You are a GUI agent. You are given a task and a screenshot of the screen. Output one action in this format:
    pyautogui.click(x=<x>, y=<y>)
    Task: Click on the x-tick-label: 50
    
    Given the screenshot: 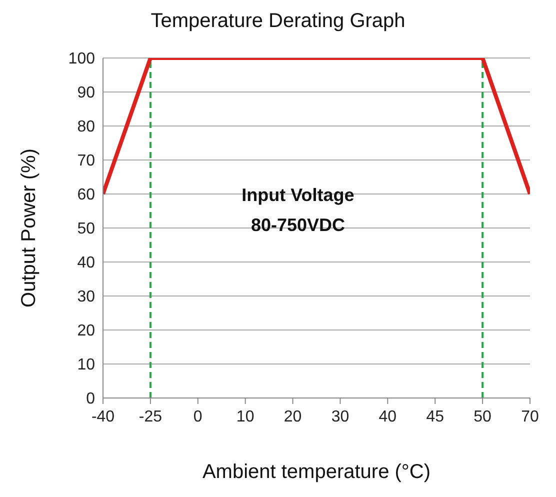 What is the action you would take?
    pyautogui.click(x=483, y=417)
    